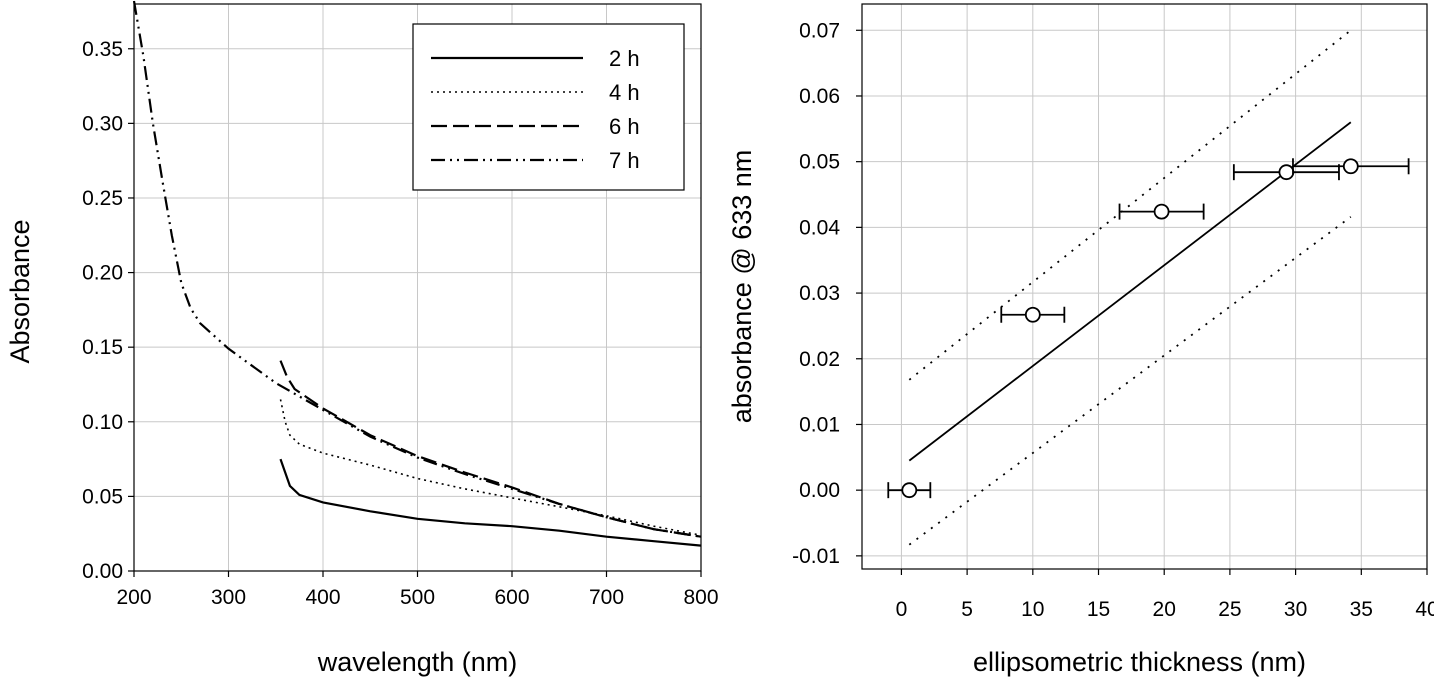  What do you see at coordinates (102, 347) in the screenshot?
I see `left-y-tick-label: 0.15` at bounding box center [102, 347].